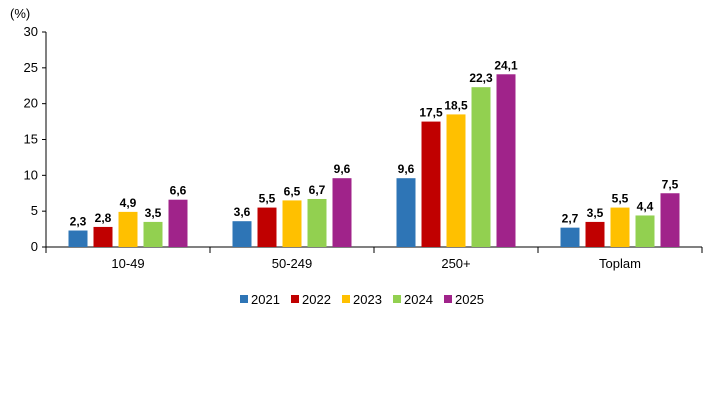 This screenshot has width=728, height=410. Describe the element at coordinates (128, 203) in the screenshot. I see `data-label: 4,9` at that location.